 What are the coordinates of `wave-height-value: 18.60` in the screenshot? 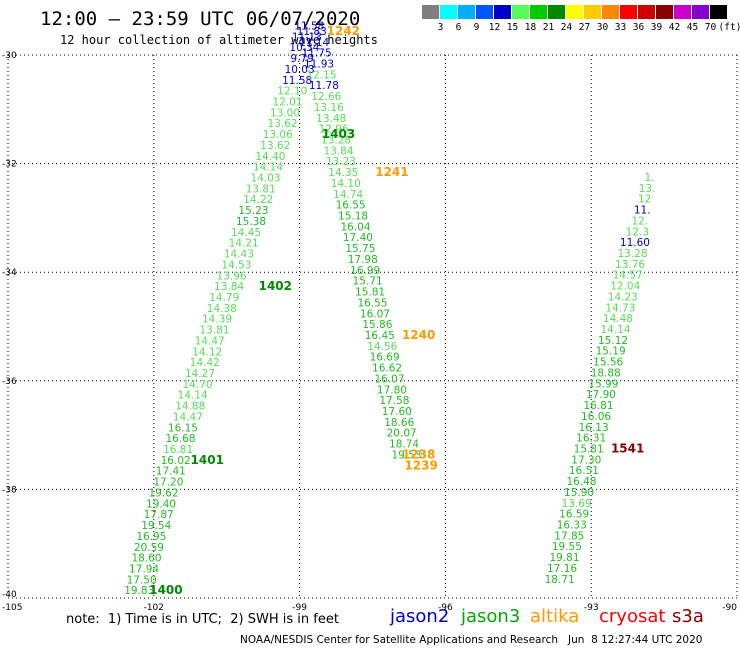 It's located at (146, 559).